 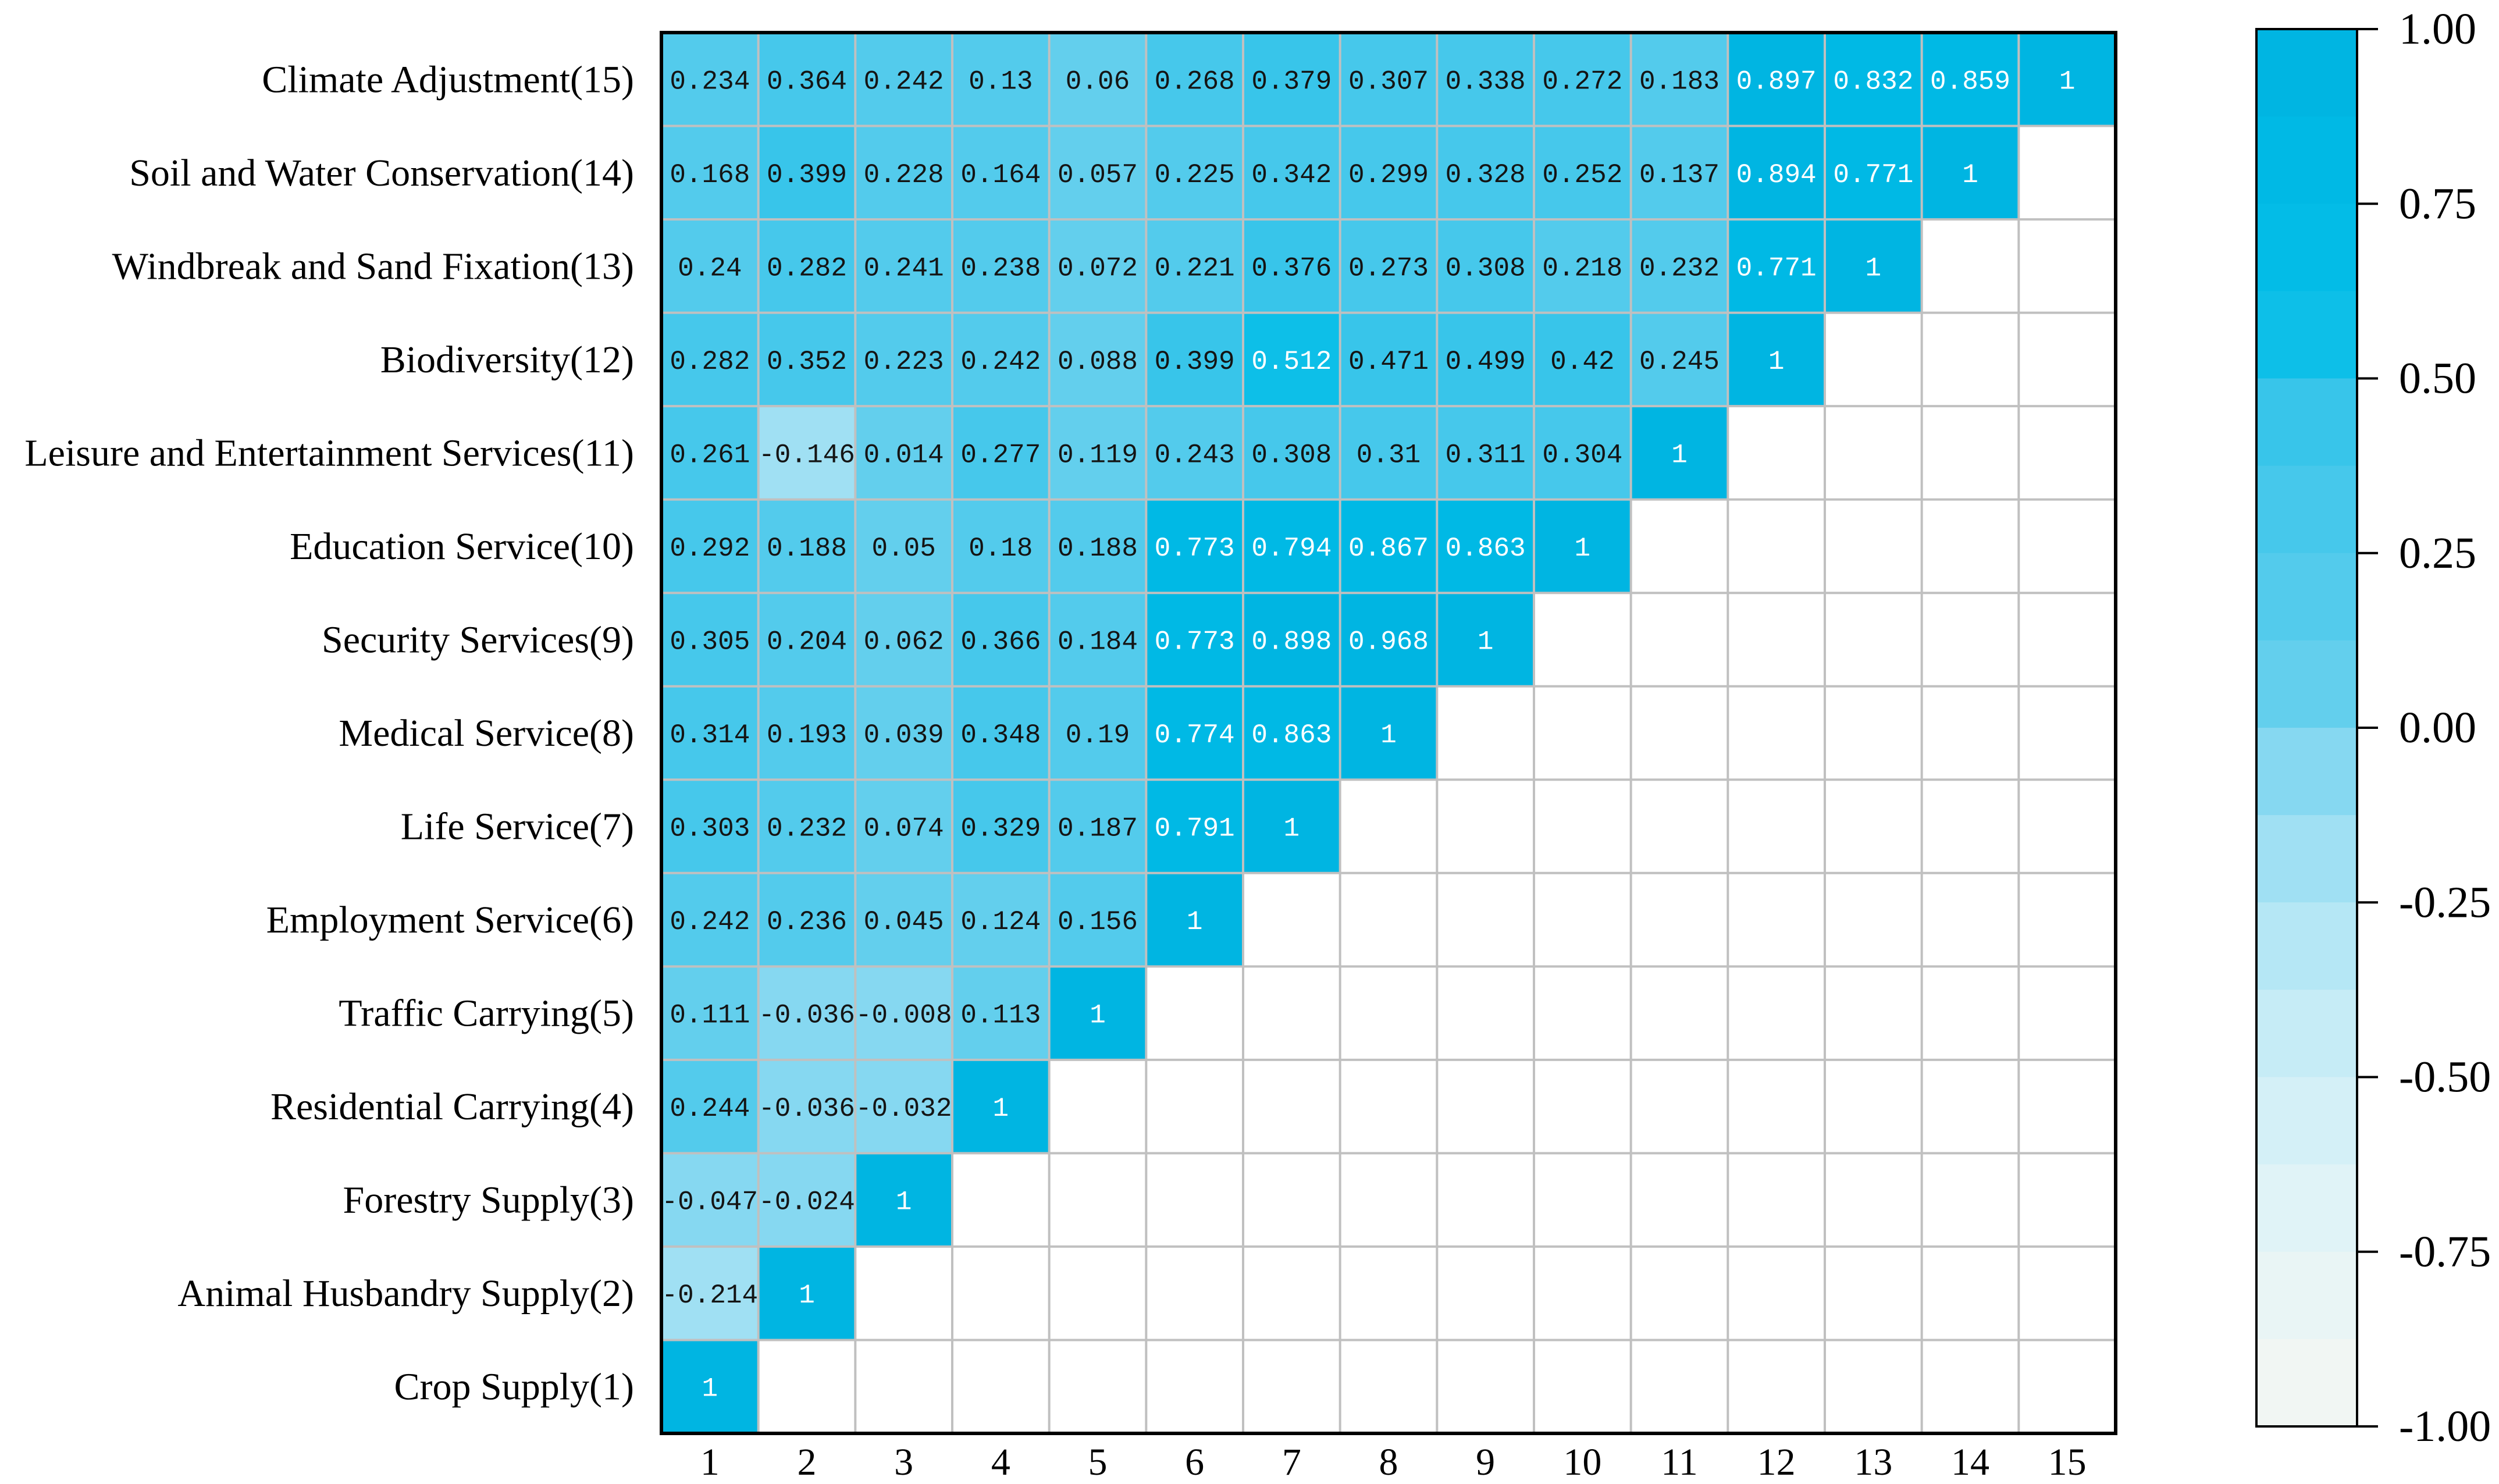 What do you see at coordinates (807, 642) in the screenshot?
I see `cell-value-label: 0.204` at bounding box center [807, 642].